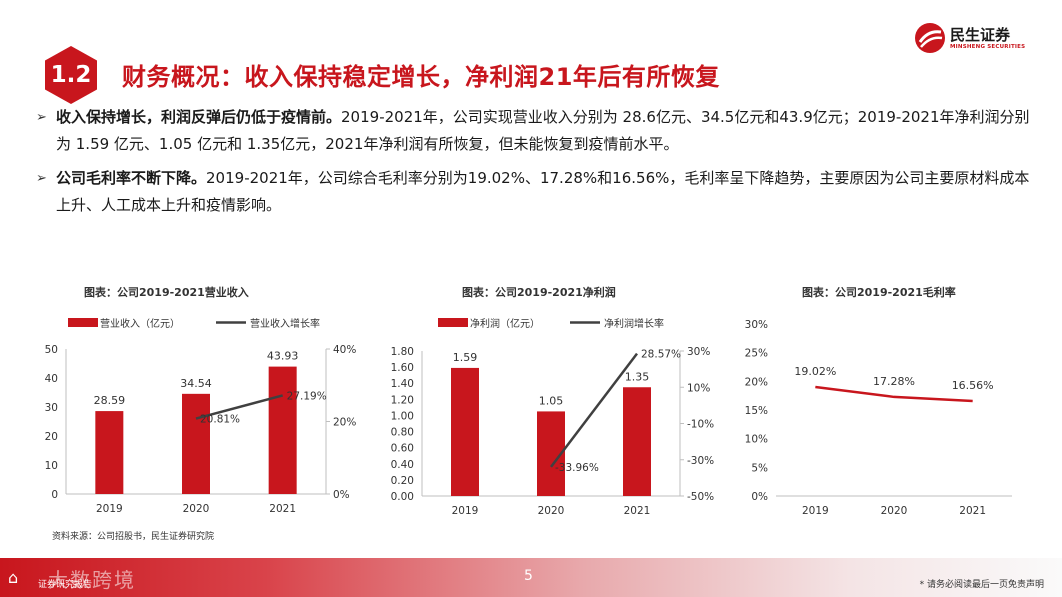 The image size is (1062, 597). Describe the element at coordinates (981, 585) in the screenshot. I see `disclaimer-note: * 请务必阅读最后一页免责声明` at that location.